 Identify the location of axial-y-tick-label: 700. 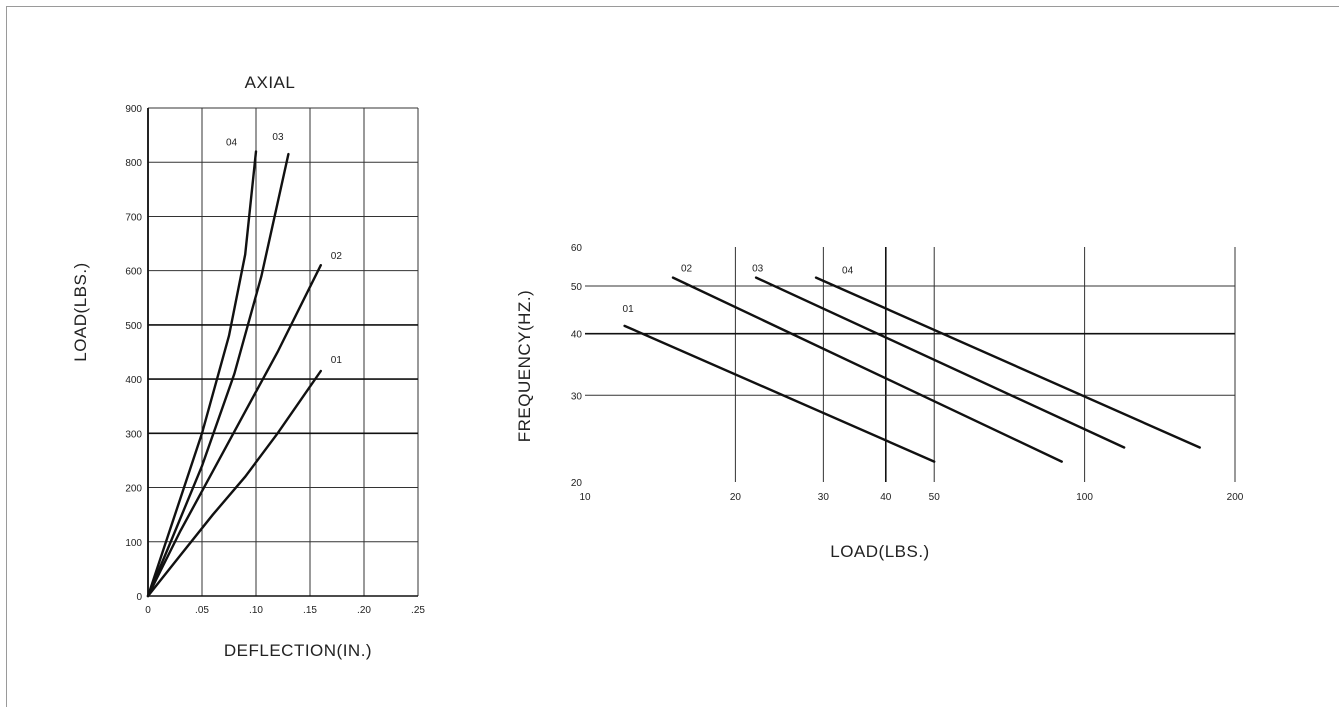
(133, 217).